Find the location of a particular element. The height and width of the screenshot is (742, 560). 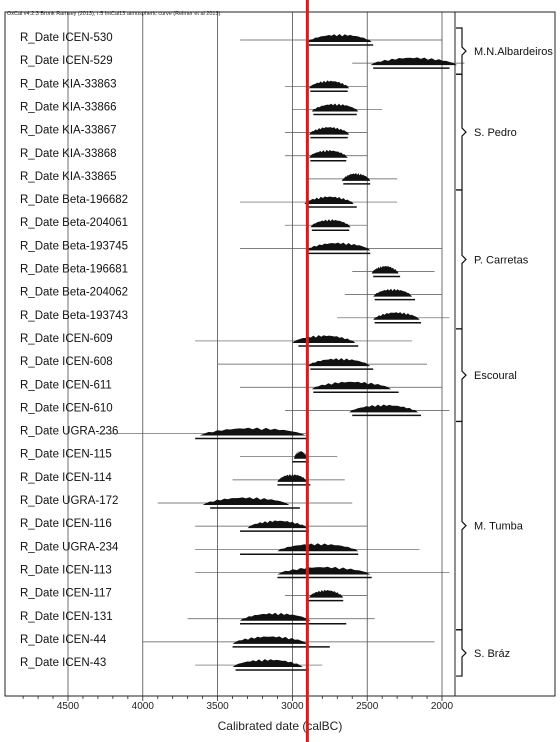

row-label: R_Date KIA-33866 is located at coordinates (68, 107).